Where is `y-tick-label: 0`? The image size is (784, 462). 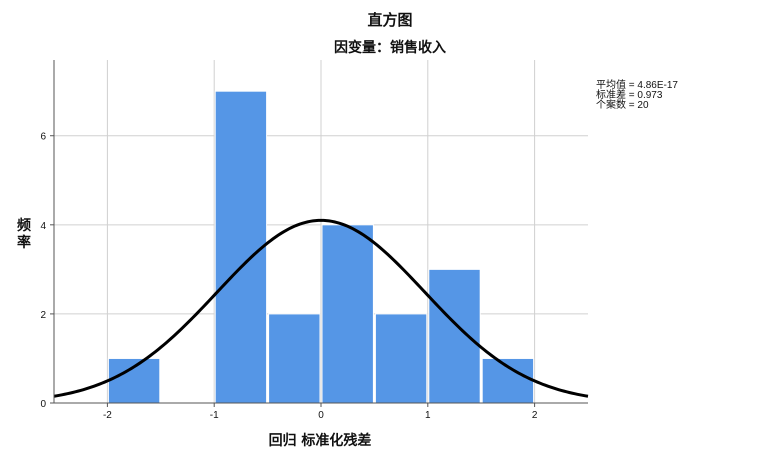
y-tick-label: 0 is located at coordinates (43, 404).